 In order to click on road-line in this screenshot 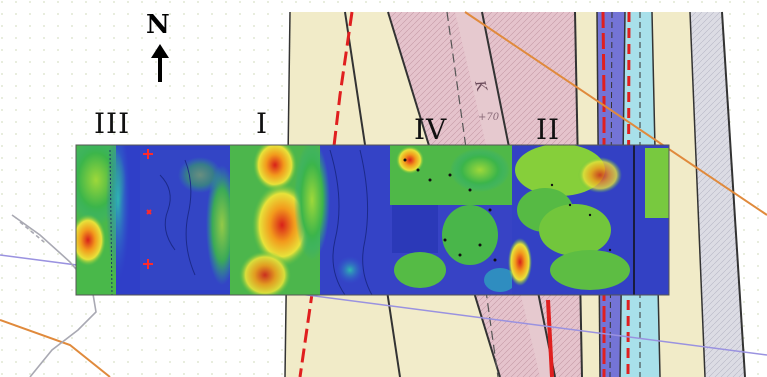, I will do `click(54, 295)`.